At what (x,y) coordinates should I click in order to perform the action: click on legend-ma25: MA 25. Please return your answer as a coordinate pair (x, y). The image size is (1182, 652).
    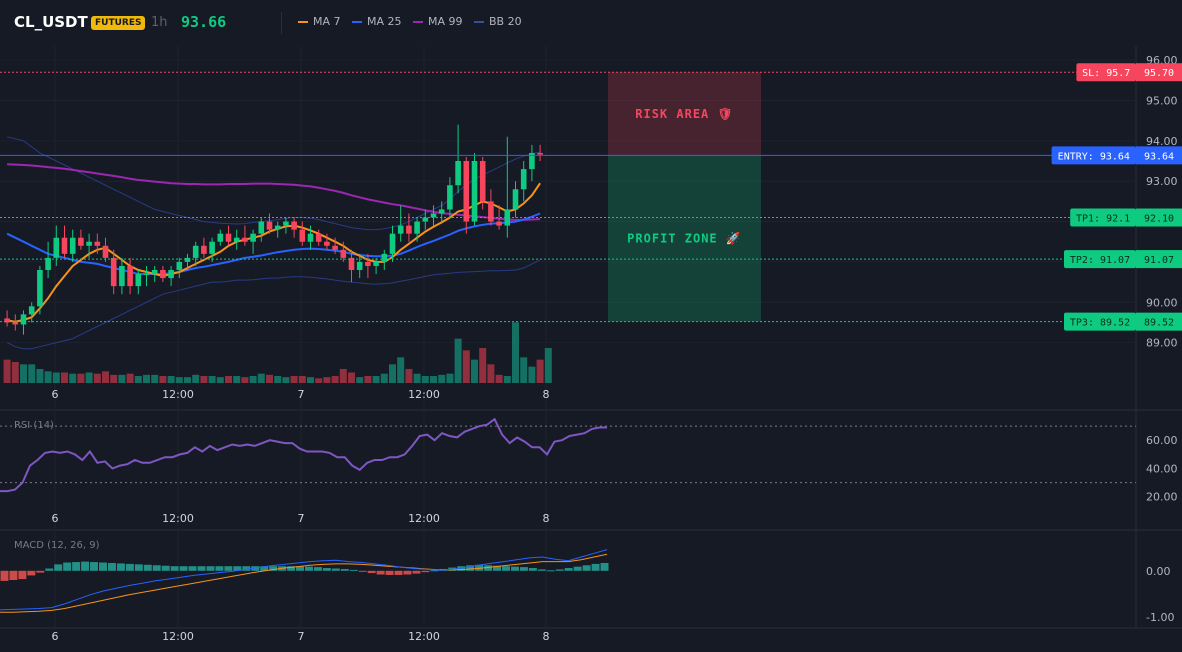
    Looking at the image, I should click on (377, 21).